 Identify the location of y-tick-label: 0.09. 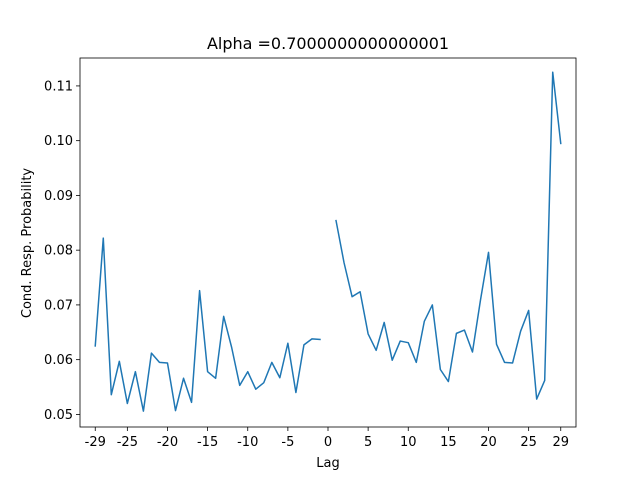
(58, 196).